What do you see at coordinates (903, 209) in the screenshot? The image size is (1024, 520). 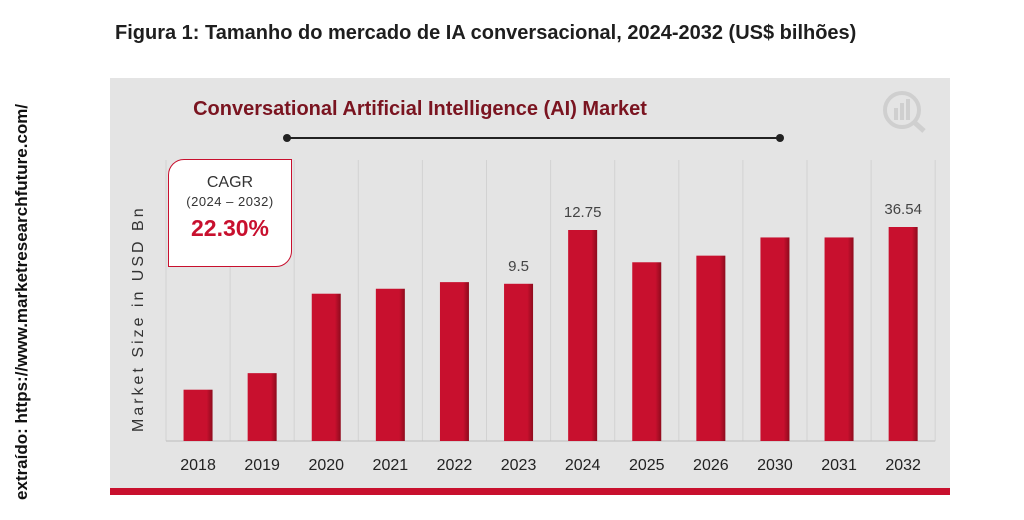 I see `data-label: 36.54` at bounding box center [903, 209].